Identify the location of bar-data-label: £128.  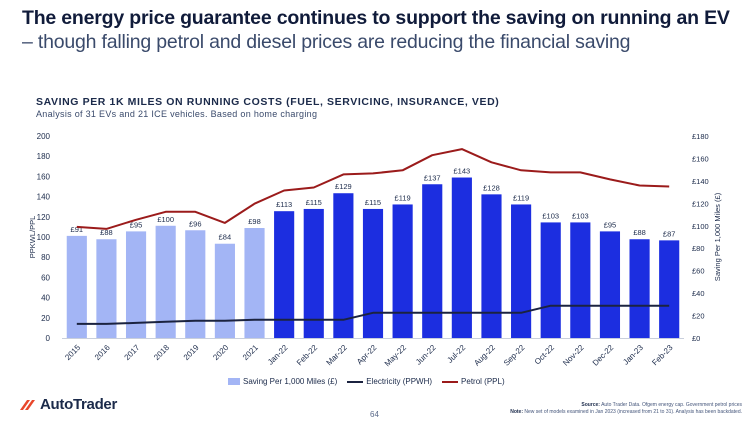
(491, 187).